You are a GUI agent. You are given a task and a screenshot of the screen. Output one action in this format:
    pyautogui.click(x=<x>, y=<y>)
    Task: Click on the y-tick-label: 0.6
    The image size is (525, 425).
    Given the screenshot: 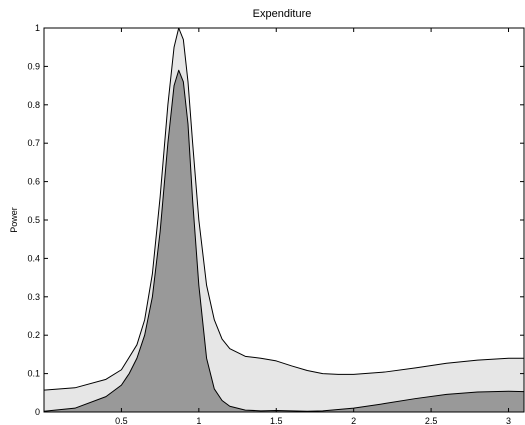 What is the action you would take?
    pyautogui.click(x=33, y=182)
    